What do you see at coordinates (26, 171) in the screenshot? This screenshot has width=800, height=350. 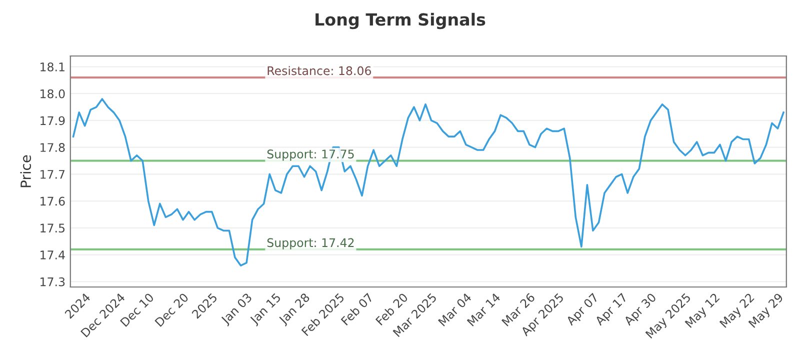 I see `y-axis-title: Price` at bounding box center [26, 171].